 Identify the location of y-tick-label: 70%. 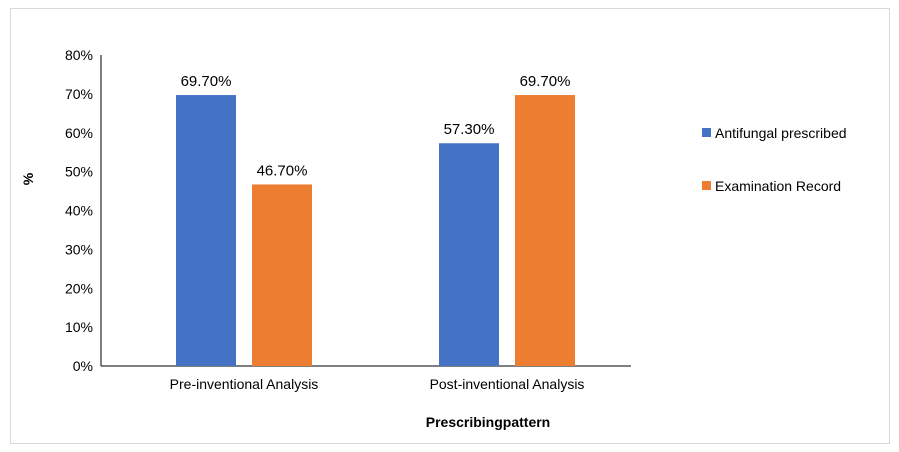
(79, 94).